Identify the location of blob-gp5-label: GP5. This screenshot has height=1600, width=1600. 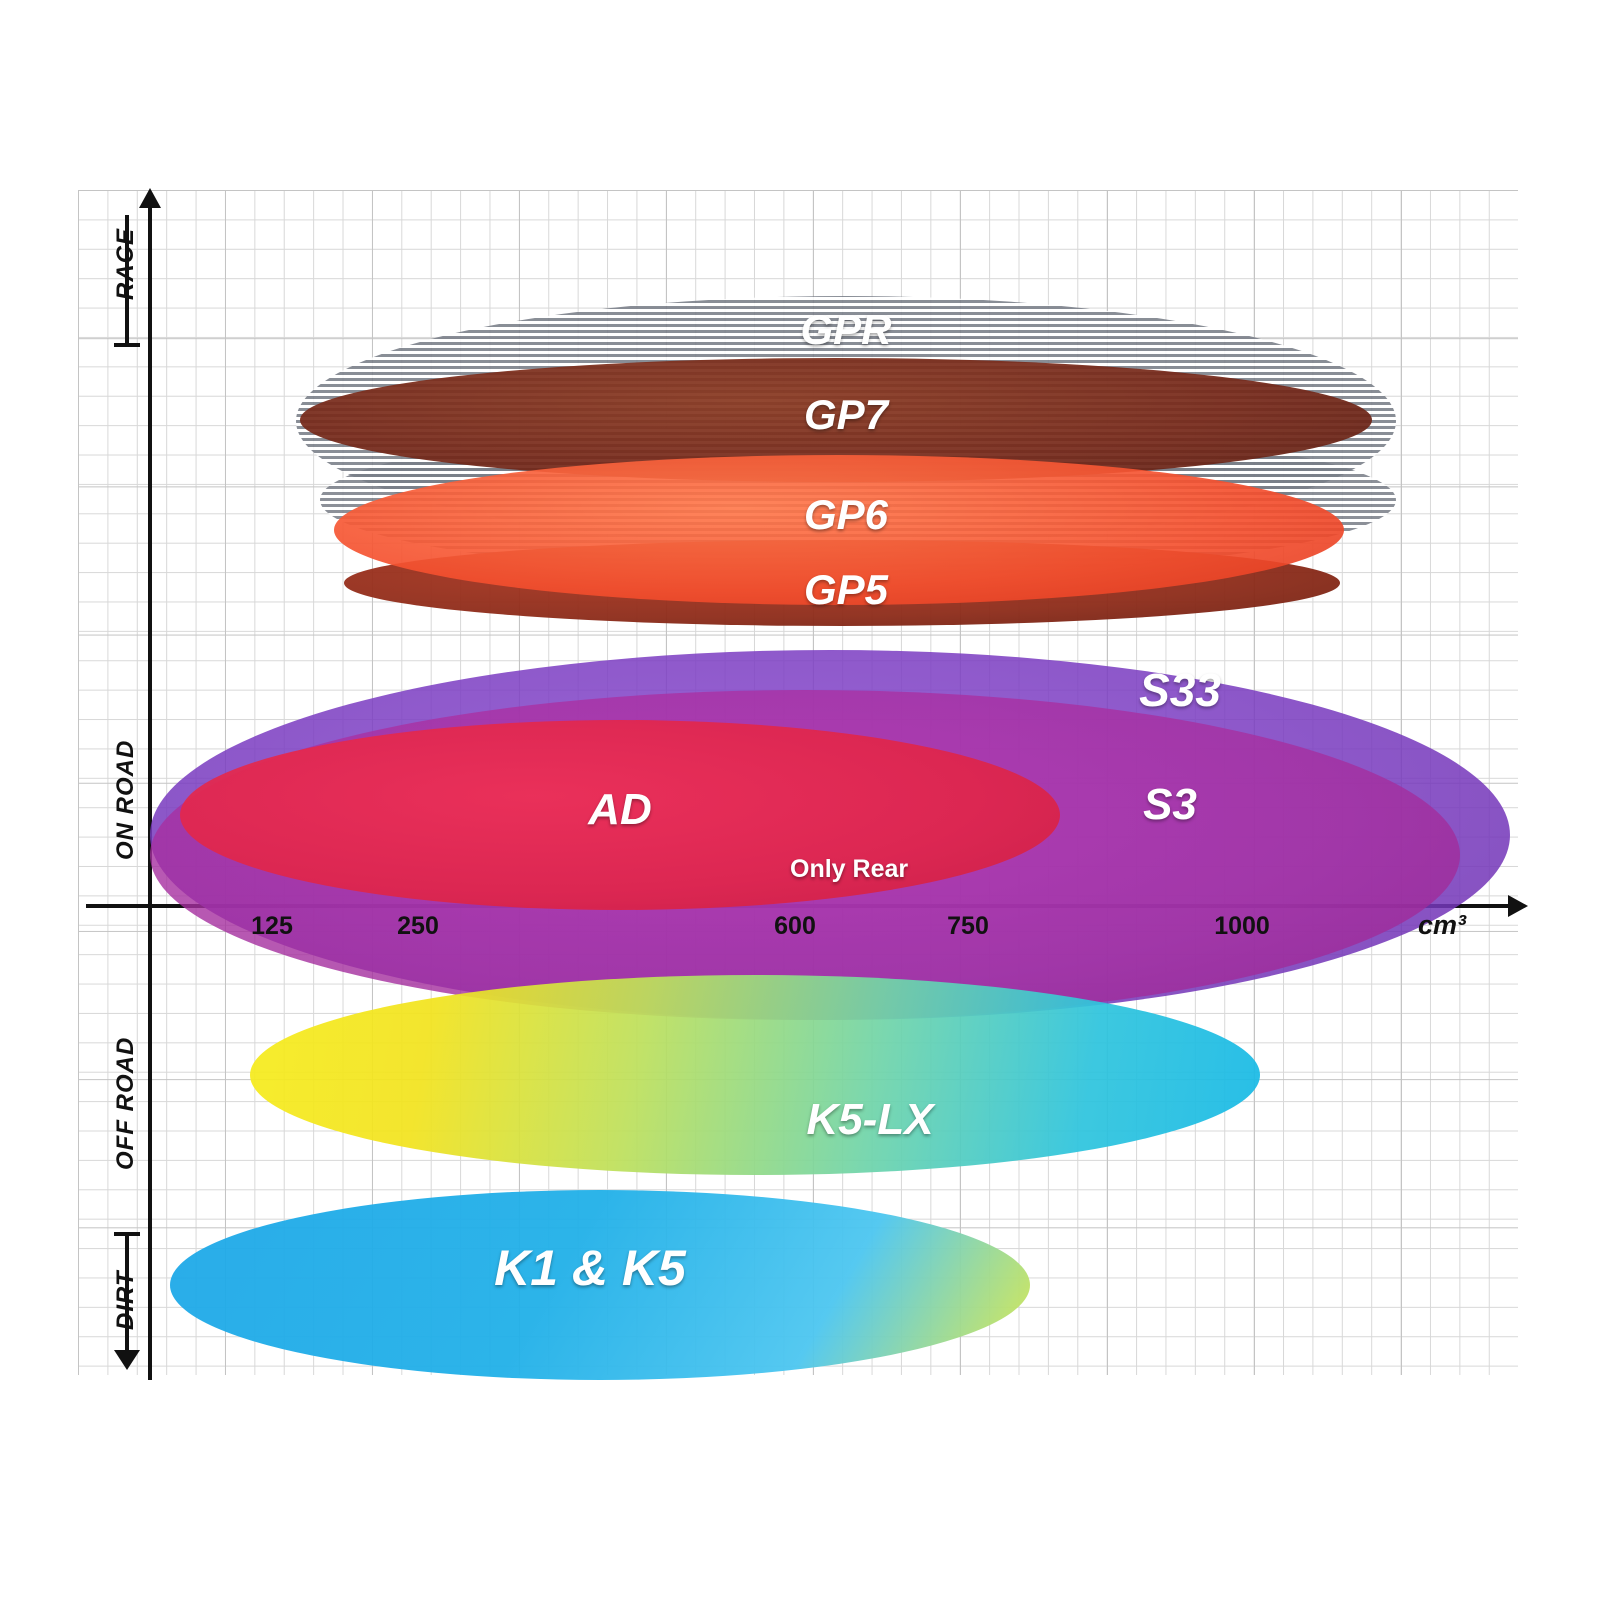
(846, 589).